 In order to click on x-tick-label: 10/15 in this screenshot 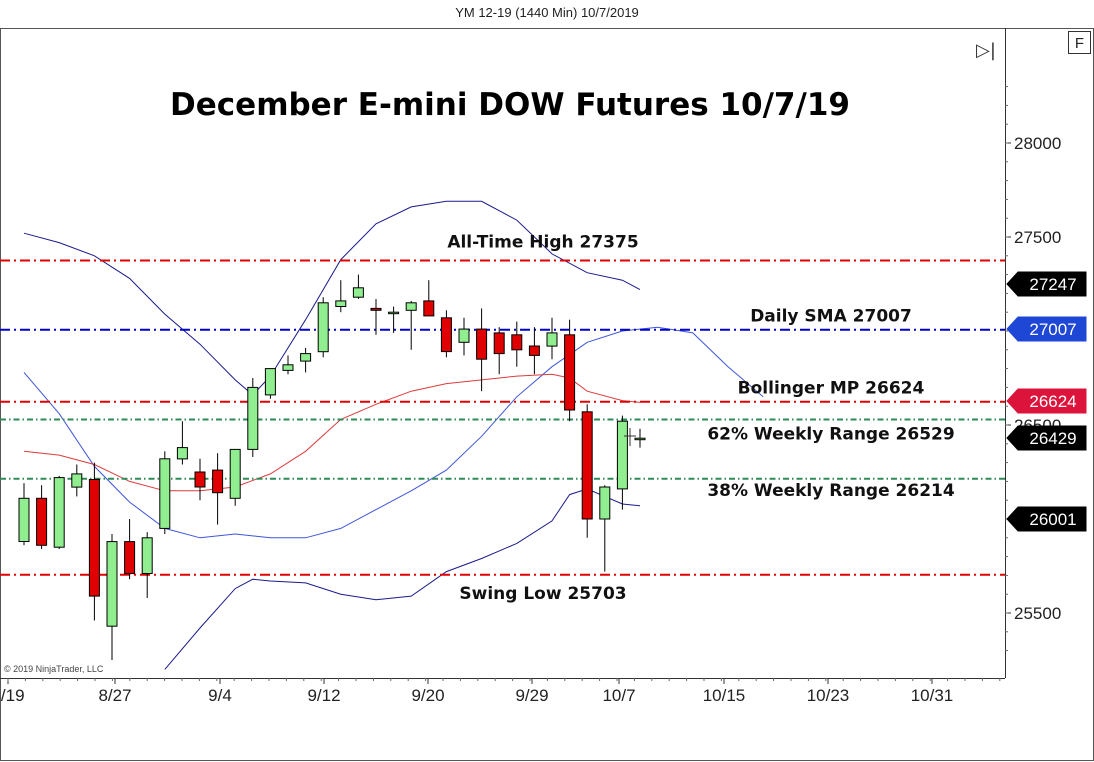, I will do `click(724, 695)`.